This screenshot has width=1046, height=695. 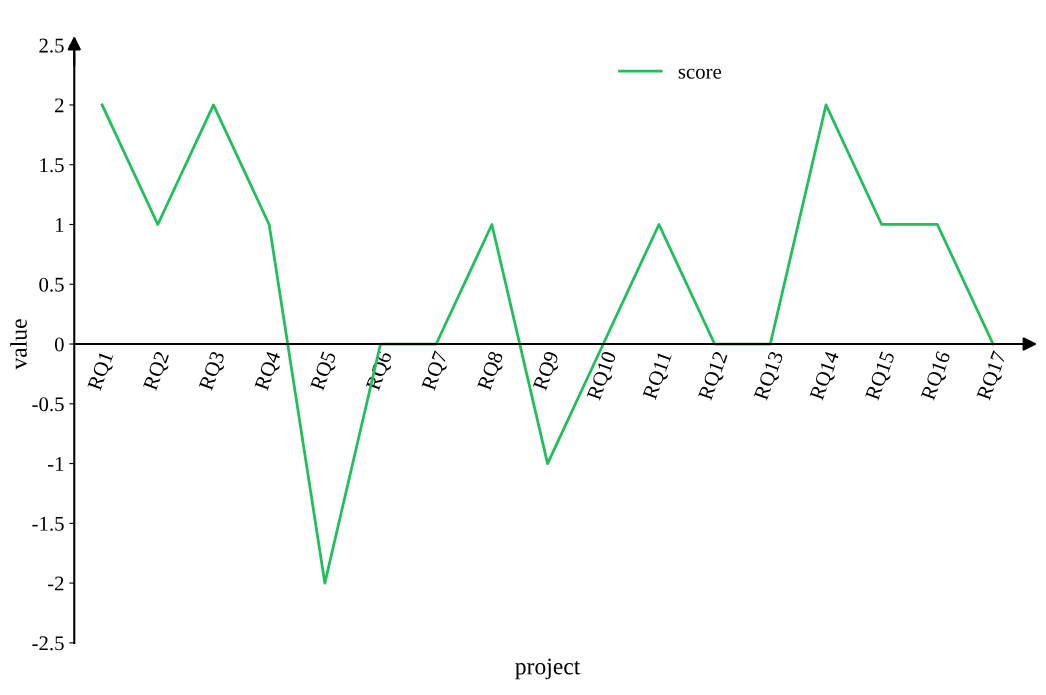 I want to click on x-tick-label: RQ10, so click(x=603, y=376).